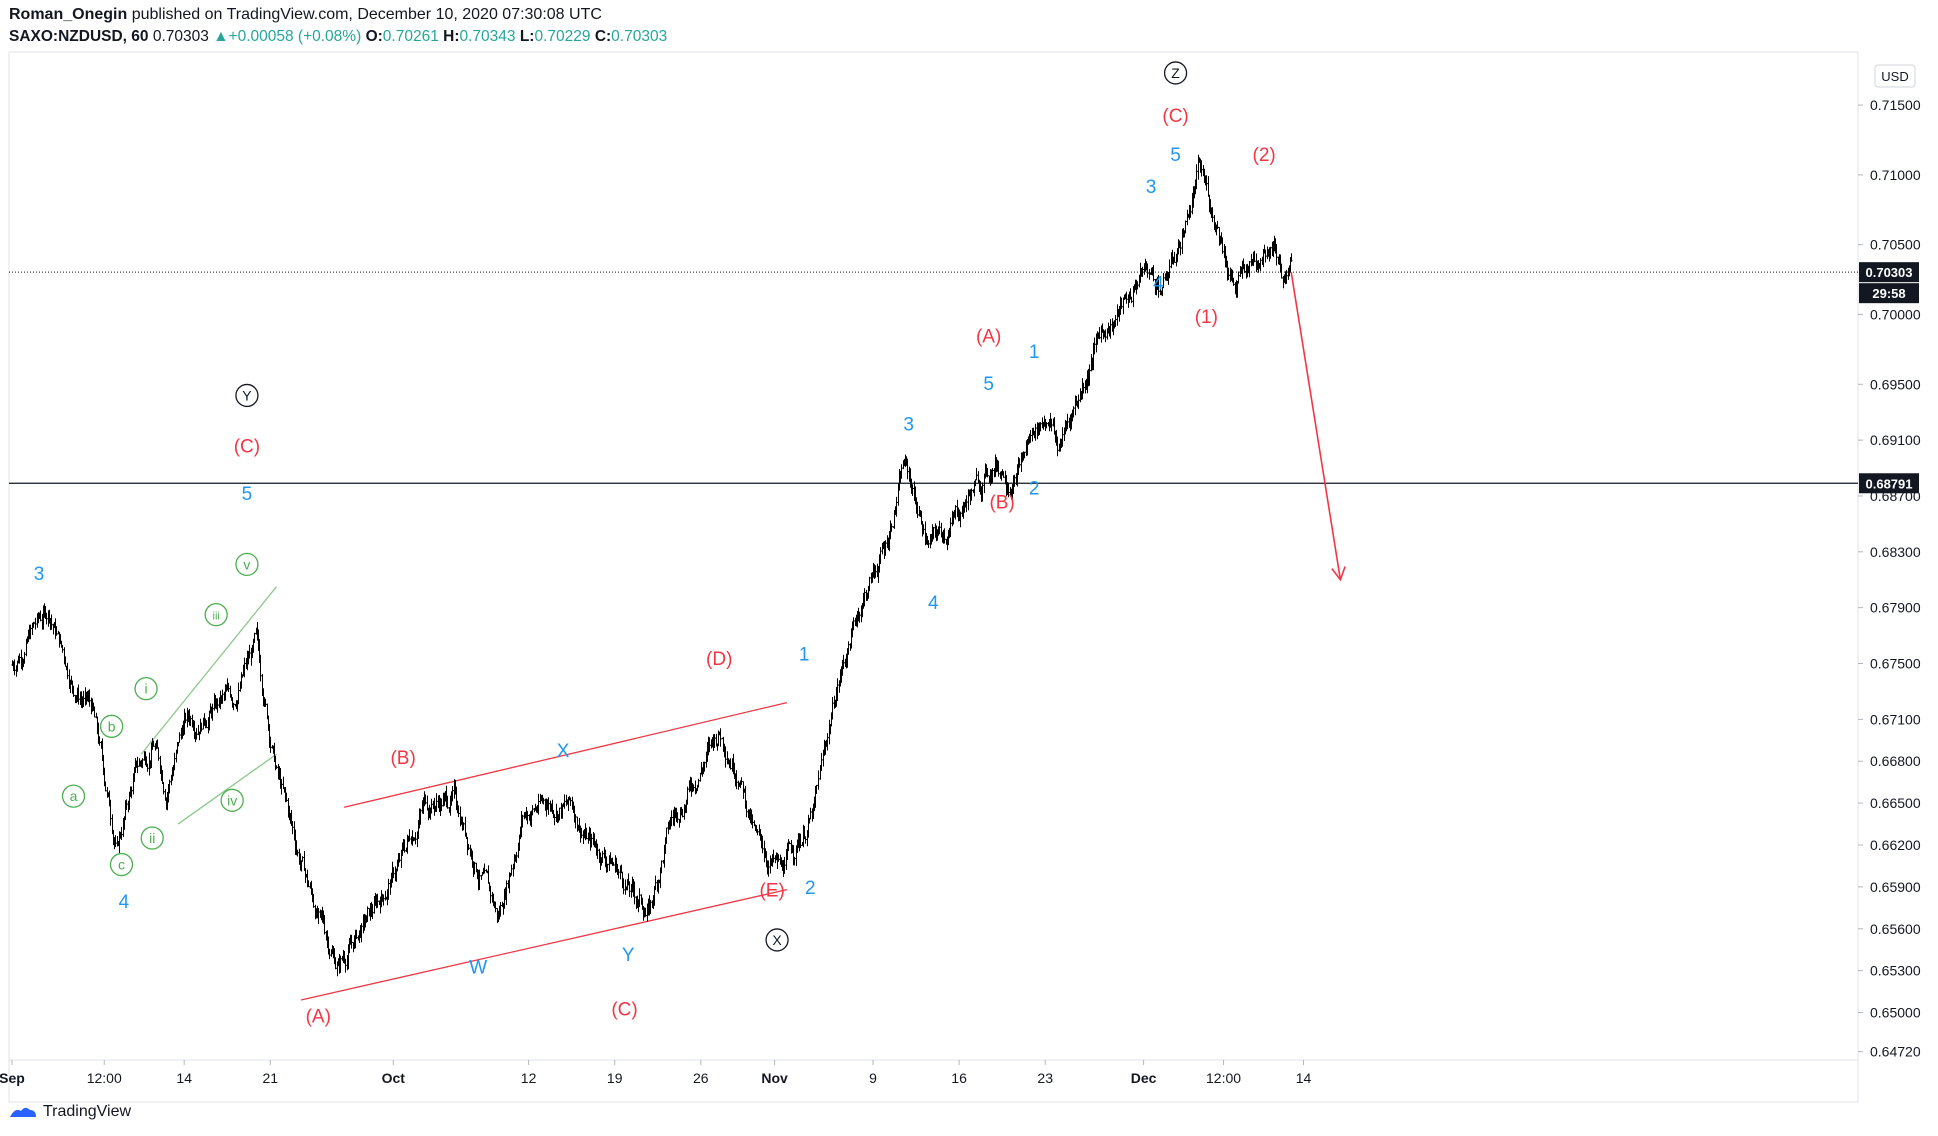 Image resolution: width=1938 pixels, height=1136 pixels. What do you see at coordinates (216, 617) in the screenshot?
I see `wave-label: iii` at bounding box center [216, 617].